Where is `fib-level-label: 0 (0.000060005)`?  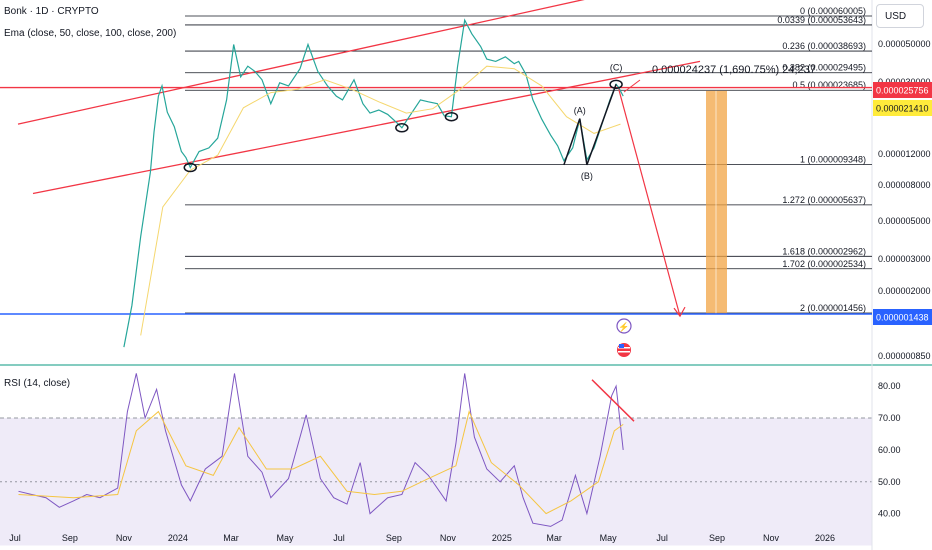
fib-level-label: 0 (0.000060005) is located at coordinates (833, 11).